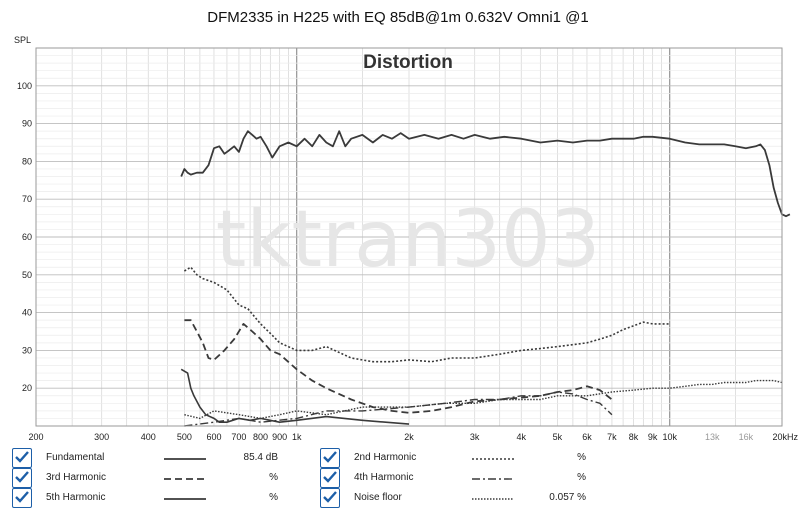 This screenshot has height=512, width=800. What do you see at coordinates (184, 437) in the screenshot?
I see `x-tick-label: 500` at bounding box center [184, 437].